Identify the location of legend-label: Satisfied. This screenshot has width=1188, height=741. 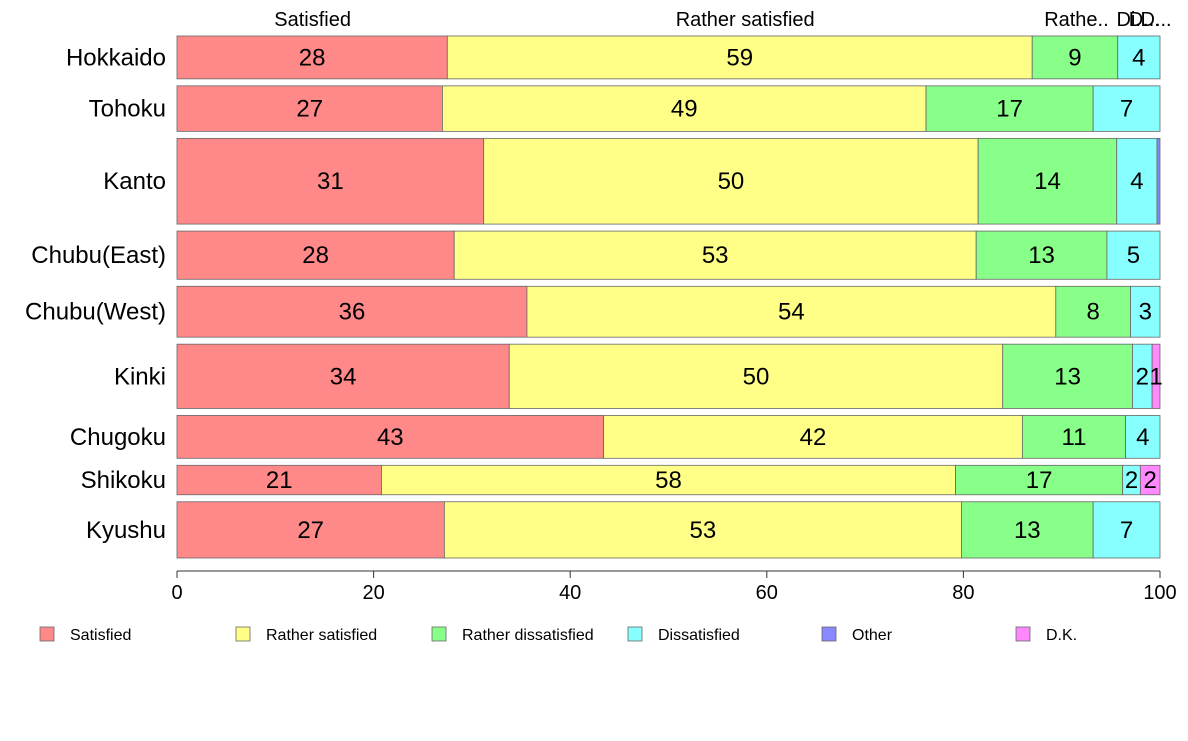
(100, 635).